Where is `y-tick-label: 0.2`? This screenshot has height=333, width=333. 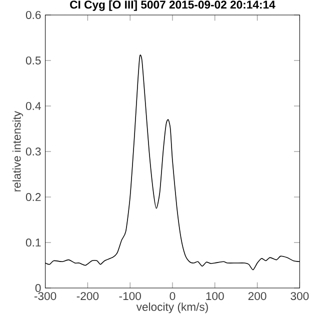
y-tick-label: 0.2 is located at coordinates (33, 197).